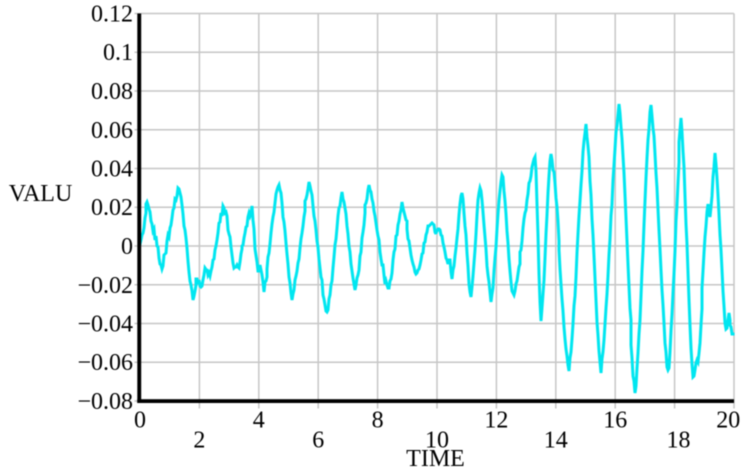 The image size is (754, 473). Describe the element at coordinates (112, 208) in the screenshot. I see `svg-text: 0.02` at that location.